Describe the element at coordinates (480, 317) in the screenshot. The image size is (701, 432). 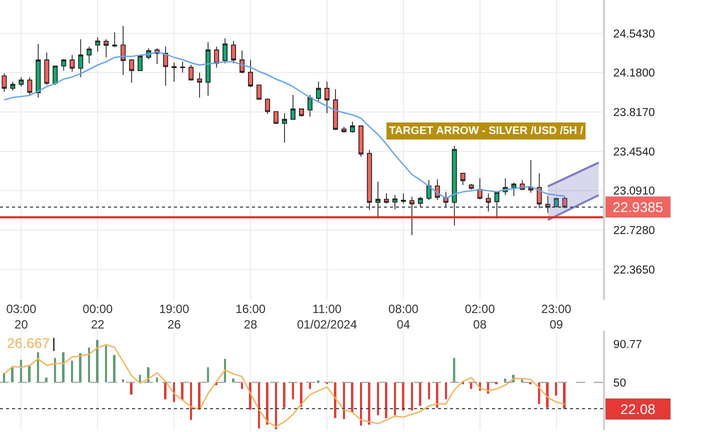
I see `x-tick-label: 02:00 08` at that location.